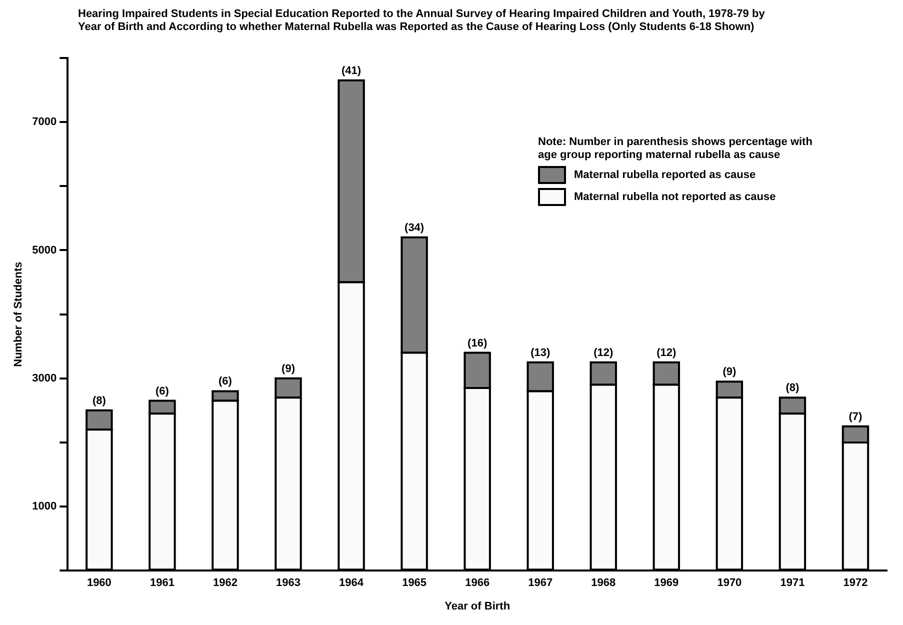  What do you see at coordinates (44, 506) in the screenshot?
I see `y-tick-label: 1000` at bounding box center [44, 506].